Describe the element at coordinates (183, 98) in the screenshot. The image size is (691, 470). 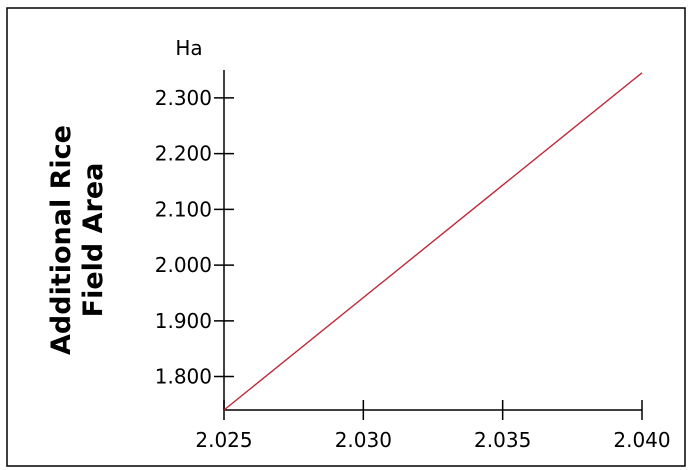
I see `y-tick-label: 2.300` at that location.